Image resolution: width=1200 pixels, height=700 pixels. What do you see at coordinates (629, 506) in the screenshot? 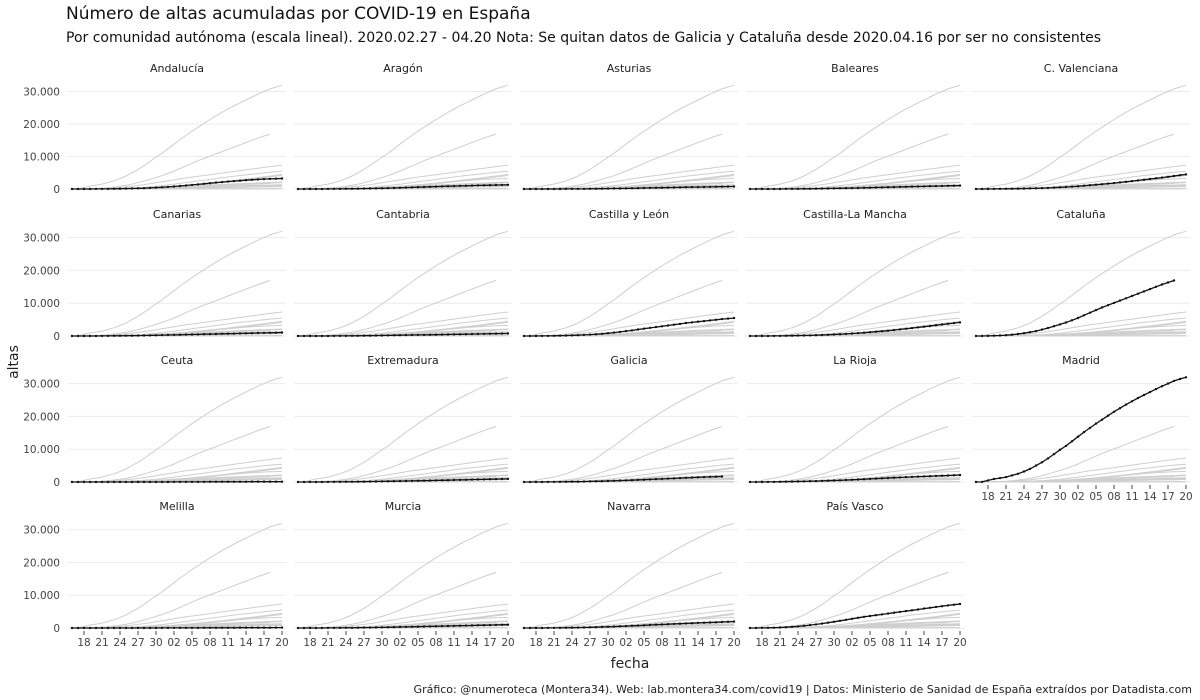
I see `panel-title: Navarra` at bounding box center [629, 506].